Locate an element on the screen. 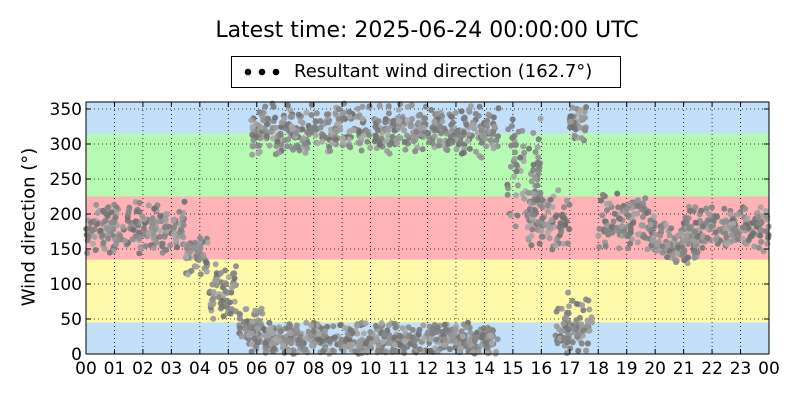  legend-label: Resultant wind direction (162.7°) is located at coordinates (443, 71).